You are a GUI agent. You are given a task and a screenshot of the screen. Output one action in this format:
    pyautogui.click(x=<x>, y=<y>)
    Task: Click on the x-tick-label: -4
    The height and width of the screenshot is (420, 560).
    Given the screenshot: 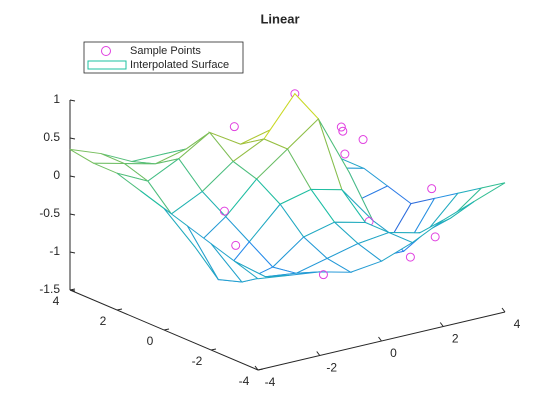 What is the action you would take?
    pyautogui.click(x=270, y=382)
    